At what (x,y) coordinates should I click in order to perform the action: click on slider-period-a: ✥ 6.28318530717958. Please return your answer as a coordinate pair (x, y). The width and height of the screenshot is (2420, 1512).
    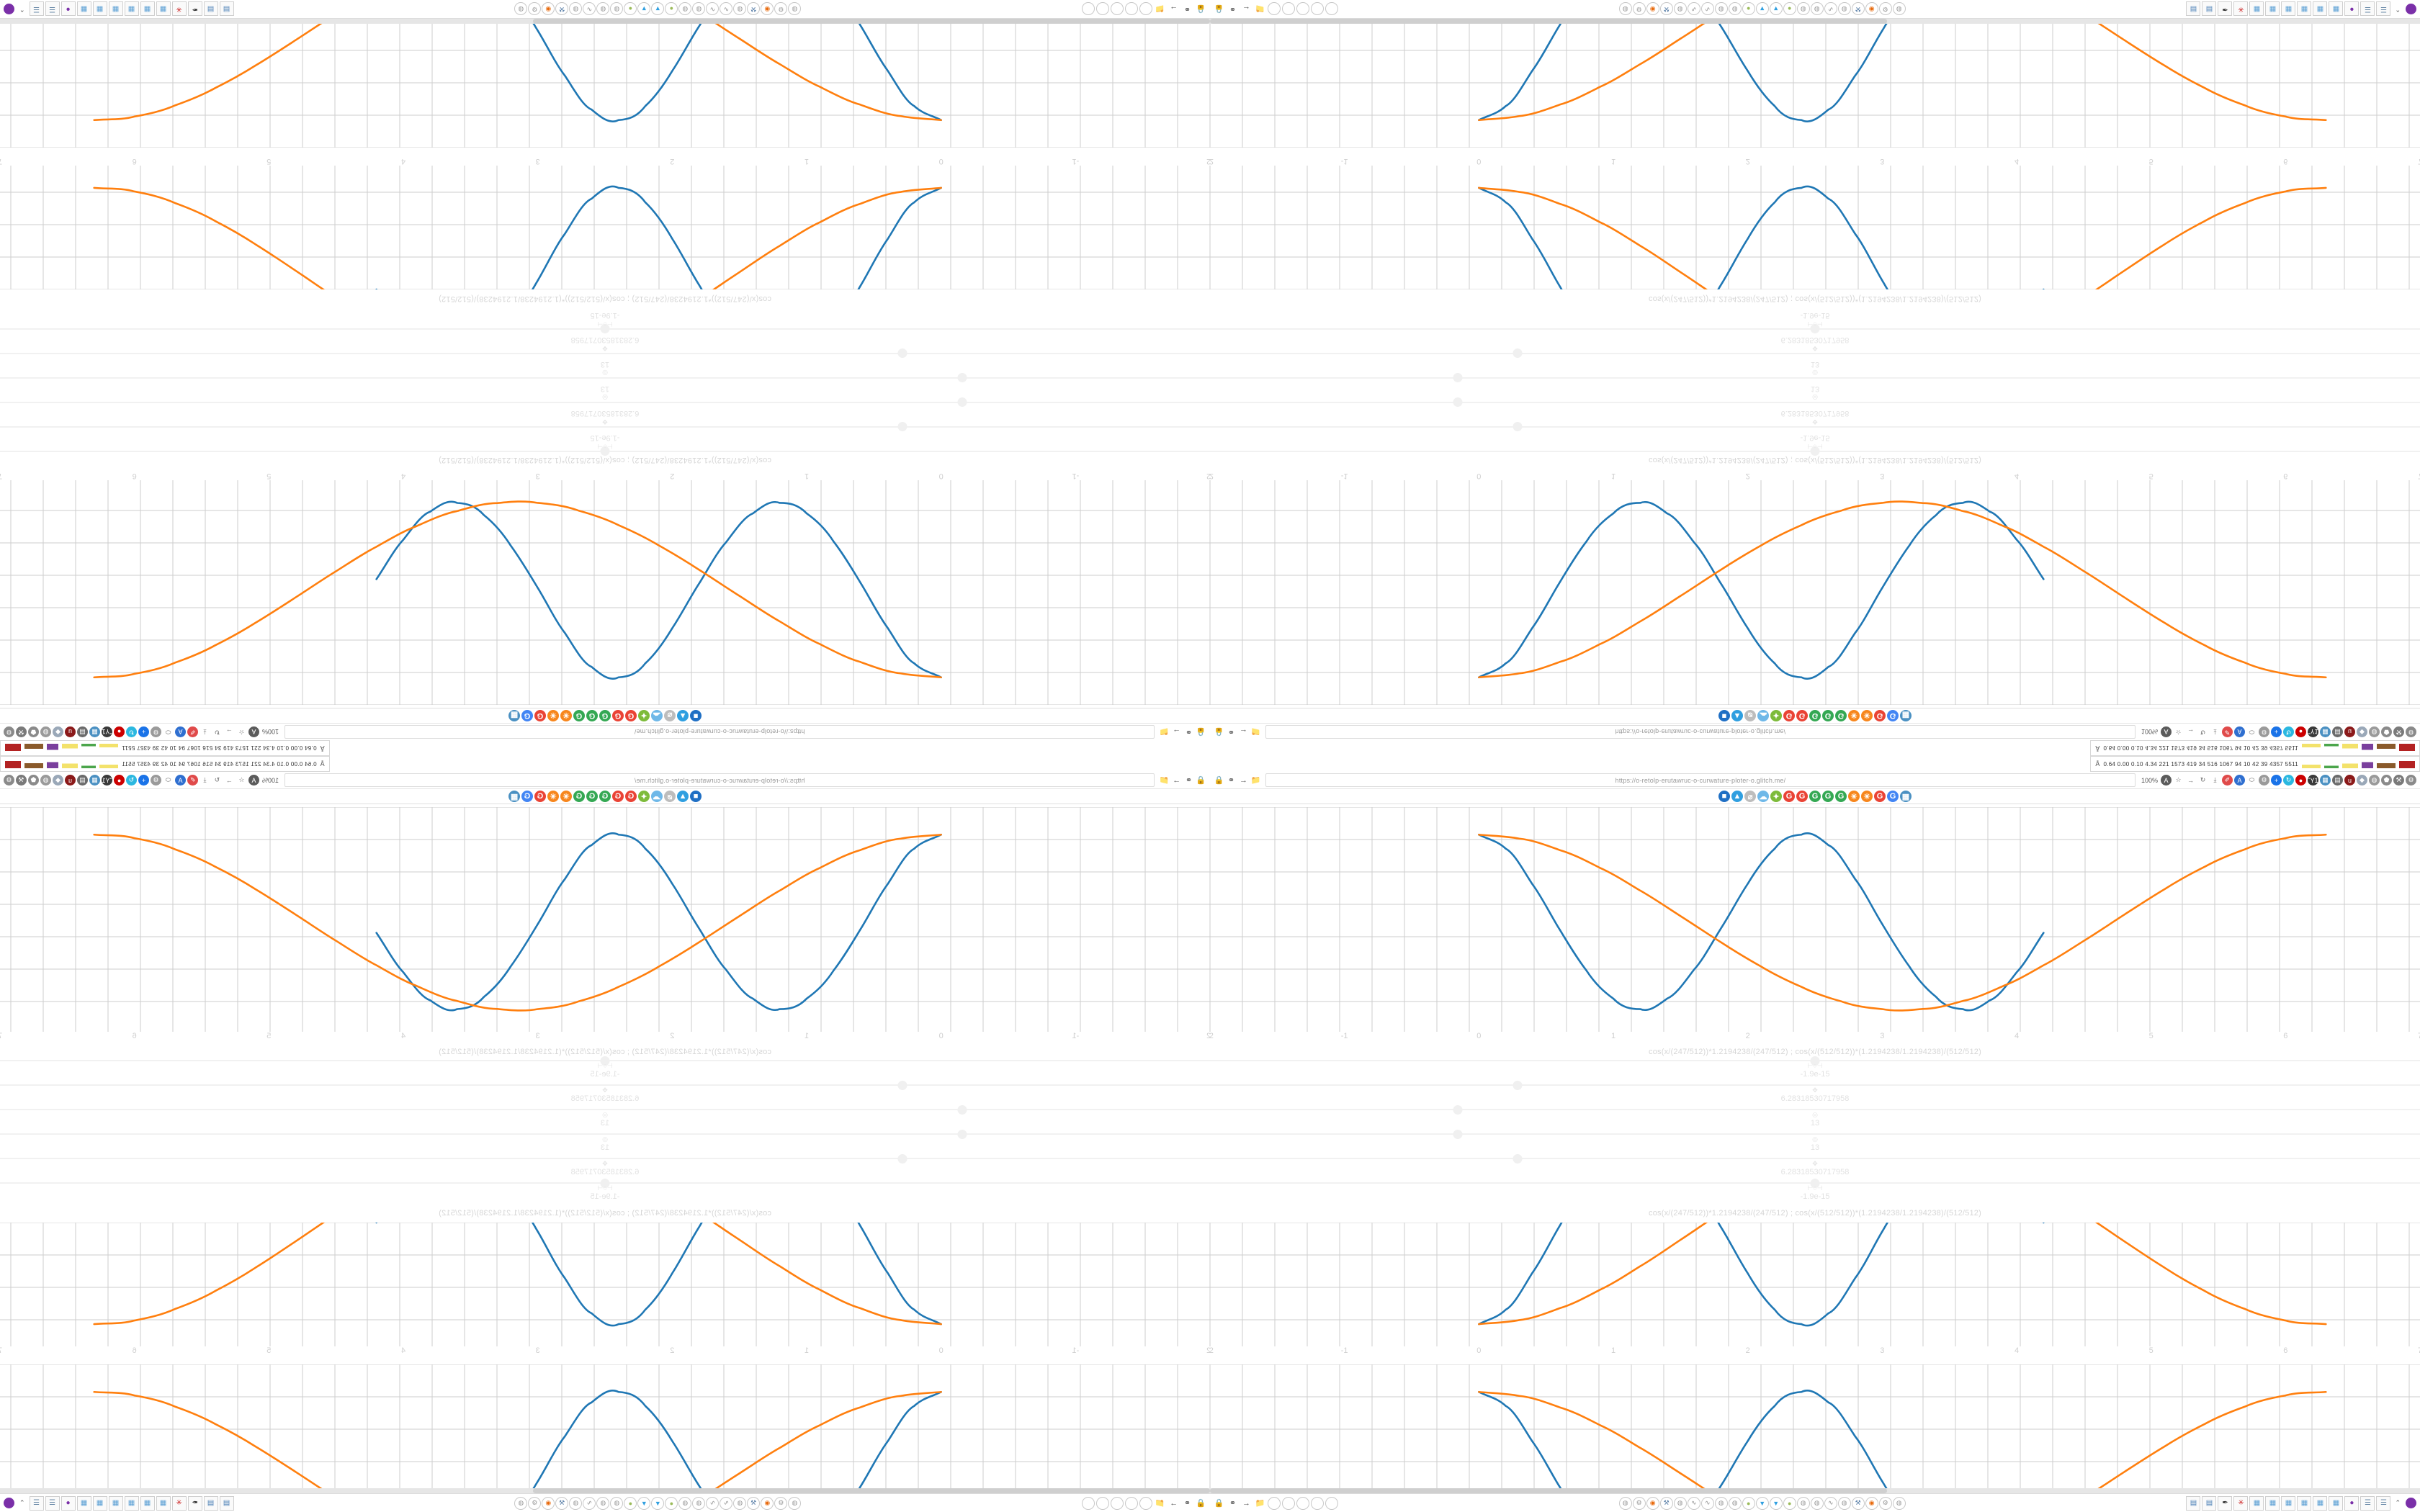
    Looking at the image, I should click on (1815, 417).